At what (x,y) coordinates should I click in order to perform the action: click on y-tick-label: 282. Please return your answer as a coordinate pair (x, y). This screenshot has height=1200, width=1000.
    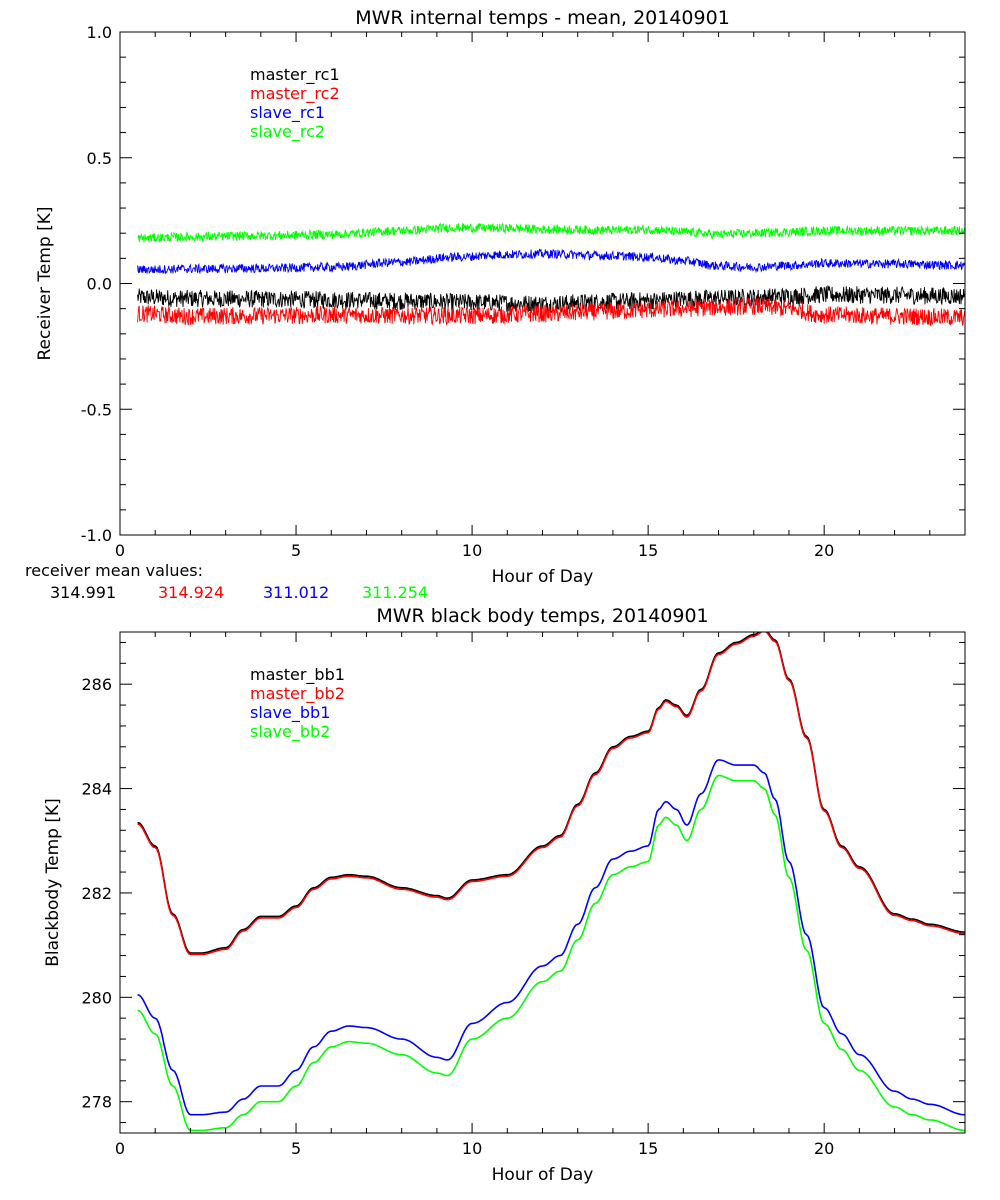
    Looking at the image, I should click on (96, 893).